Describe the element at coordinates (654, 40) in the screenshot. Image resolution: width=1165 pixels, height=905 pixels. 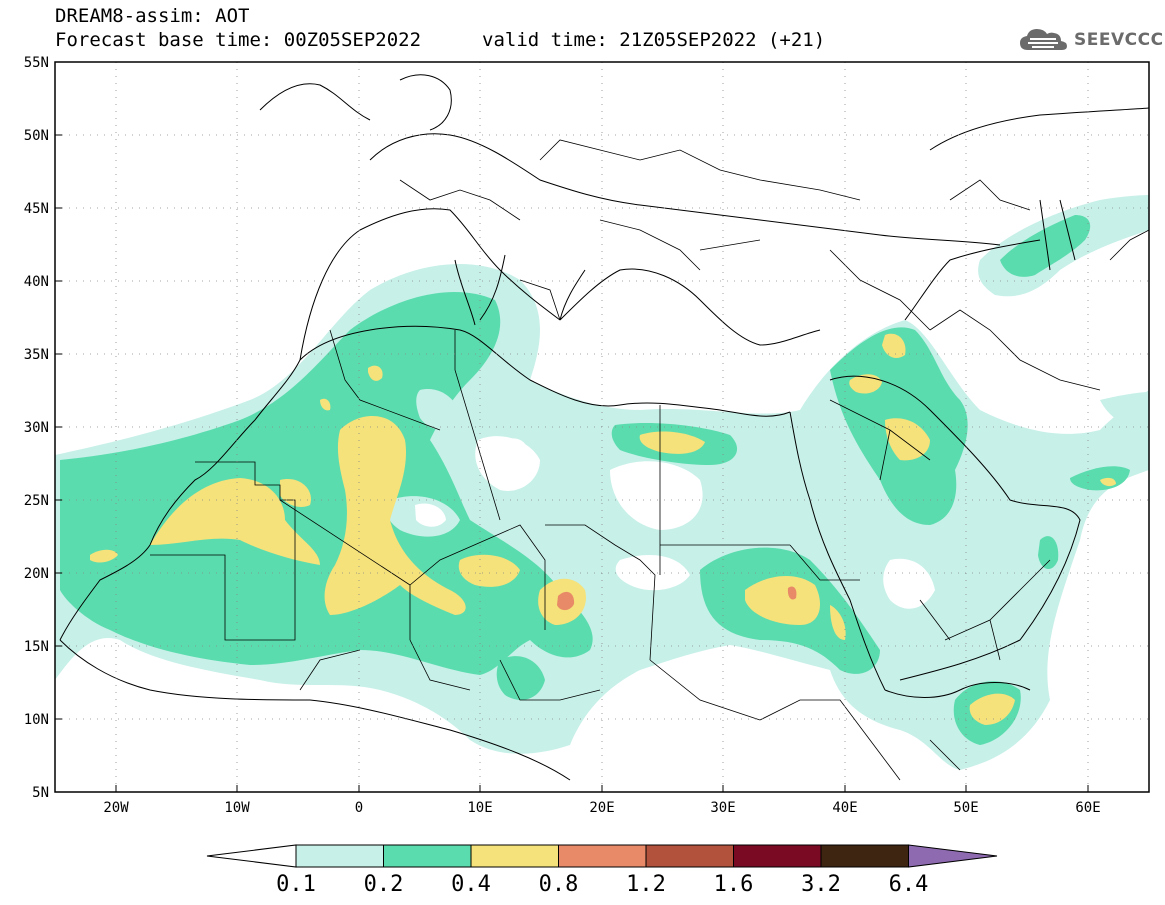
I see `valid-time: valid time: 21Z05SEP2022 (+21)` at that location.